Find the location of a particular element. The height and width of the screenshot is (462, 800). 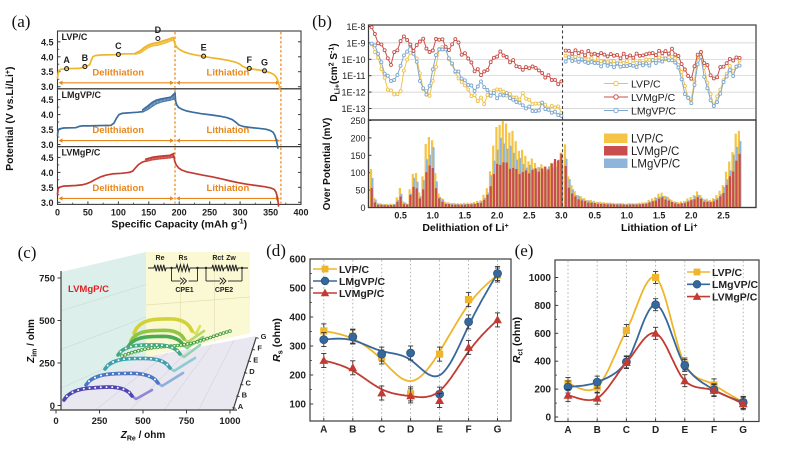

svg-text: Rct is located at coordinates (218, 258).